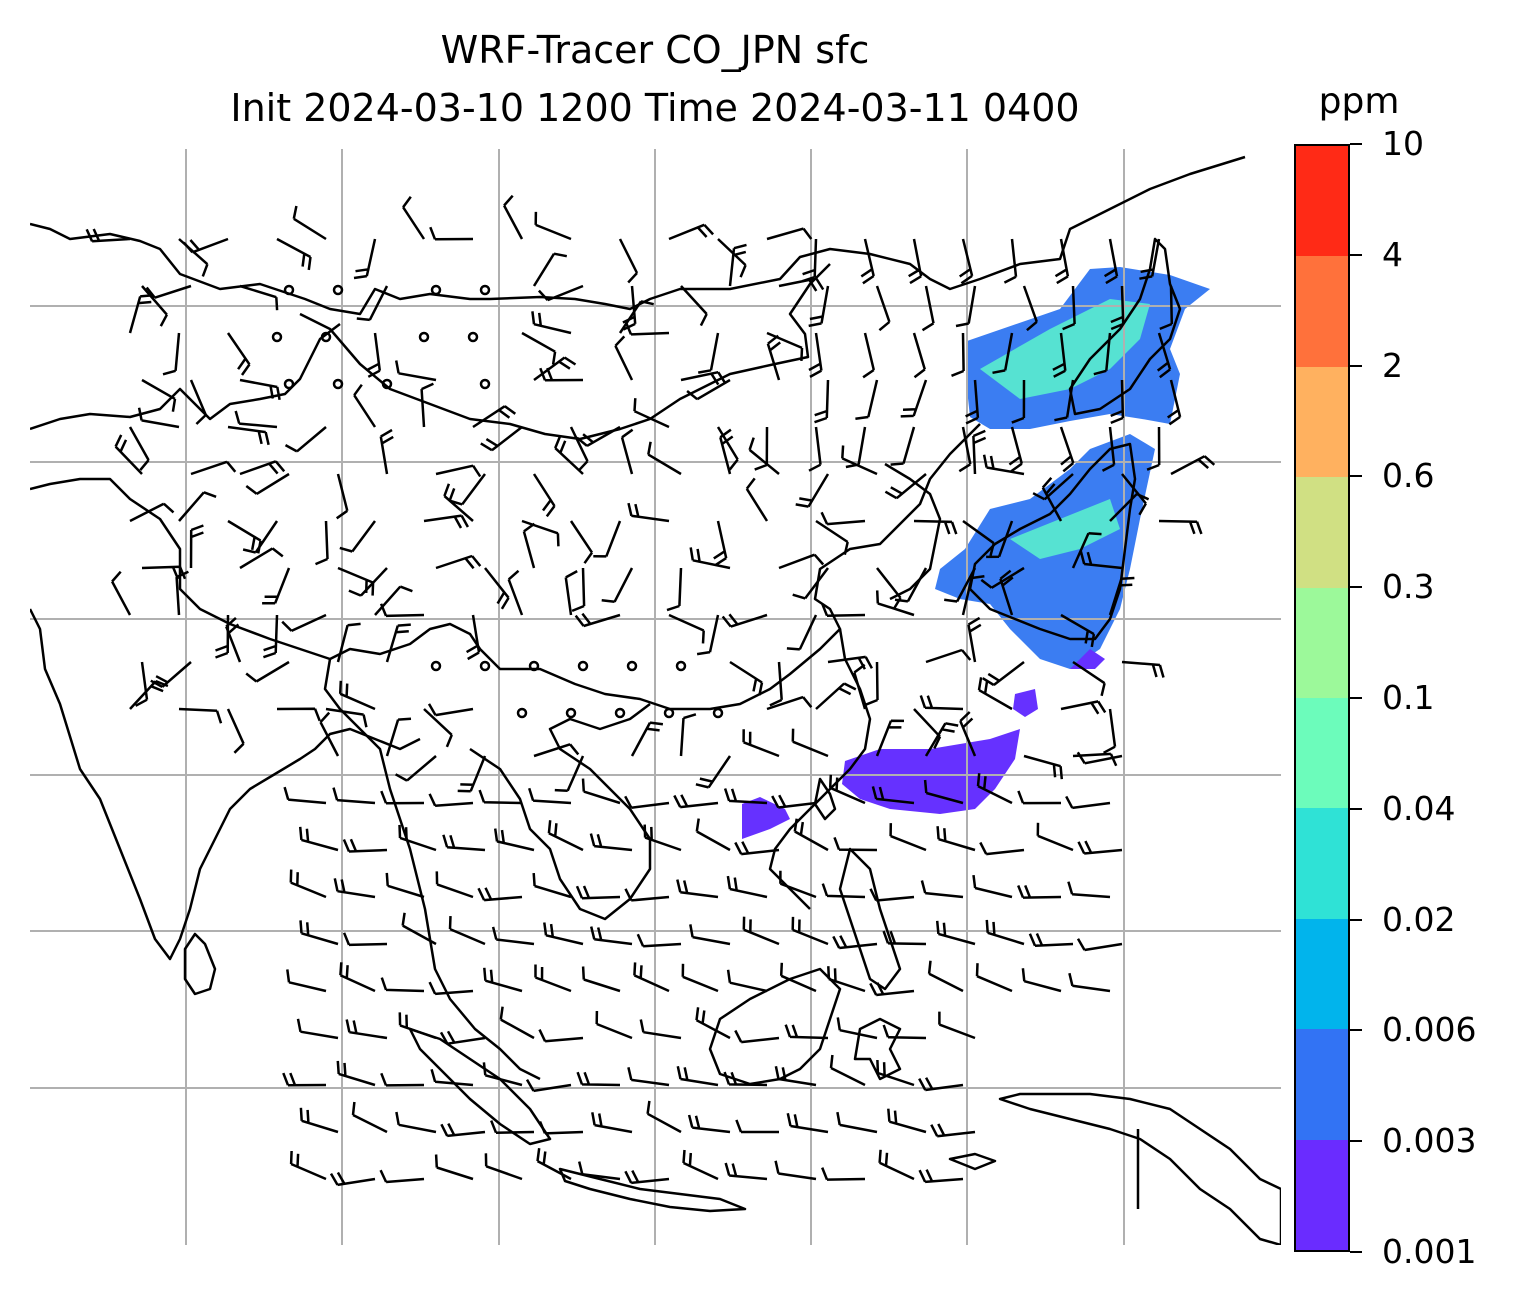  I want to click on co-plume-layer, so click(976, 553).